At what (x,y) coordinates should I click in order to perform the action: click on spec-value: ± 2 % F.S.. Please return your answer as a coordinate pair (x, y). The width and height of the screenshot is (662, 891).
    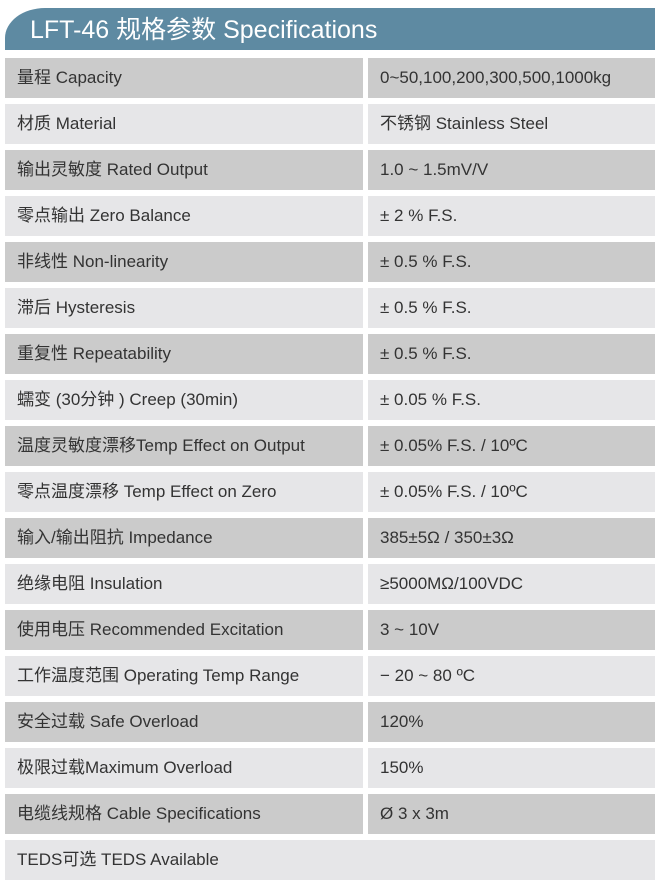
    Looking at the image, I should click on (511, 216).